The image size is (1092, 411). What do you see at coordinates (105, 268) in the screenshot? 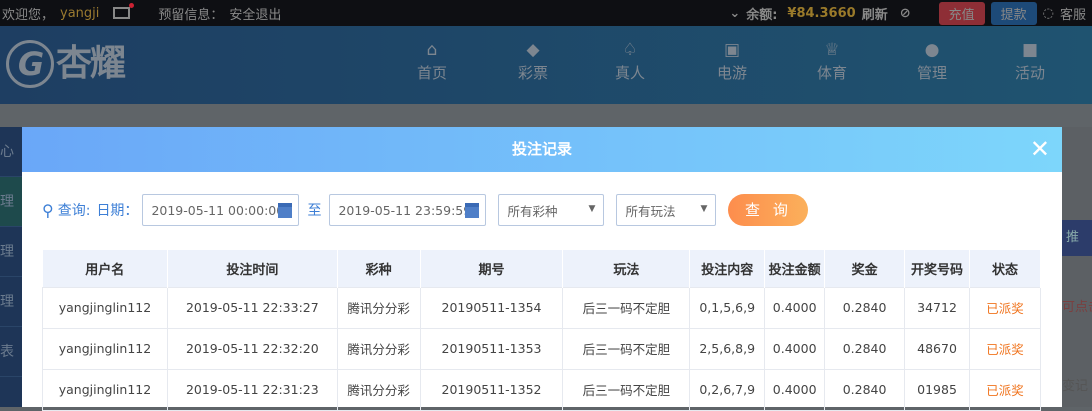
I see `column-header: 用户名` at bounding box center [105, 268].